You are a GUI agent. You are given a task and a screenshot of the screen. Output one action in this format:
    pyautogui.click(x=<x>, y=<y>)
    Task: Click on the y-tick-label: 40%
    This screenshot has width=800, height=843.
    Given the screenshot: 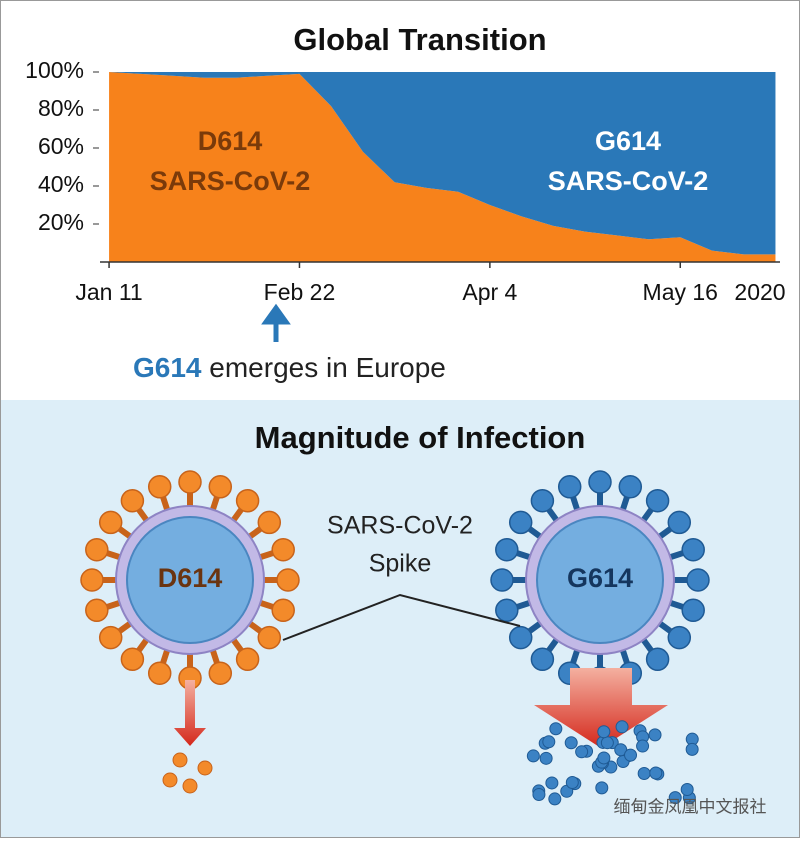 What is the action you would take?
    pyautogui.click(x=61, y=184)
    